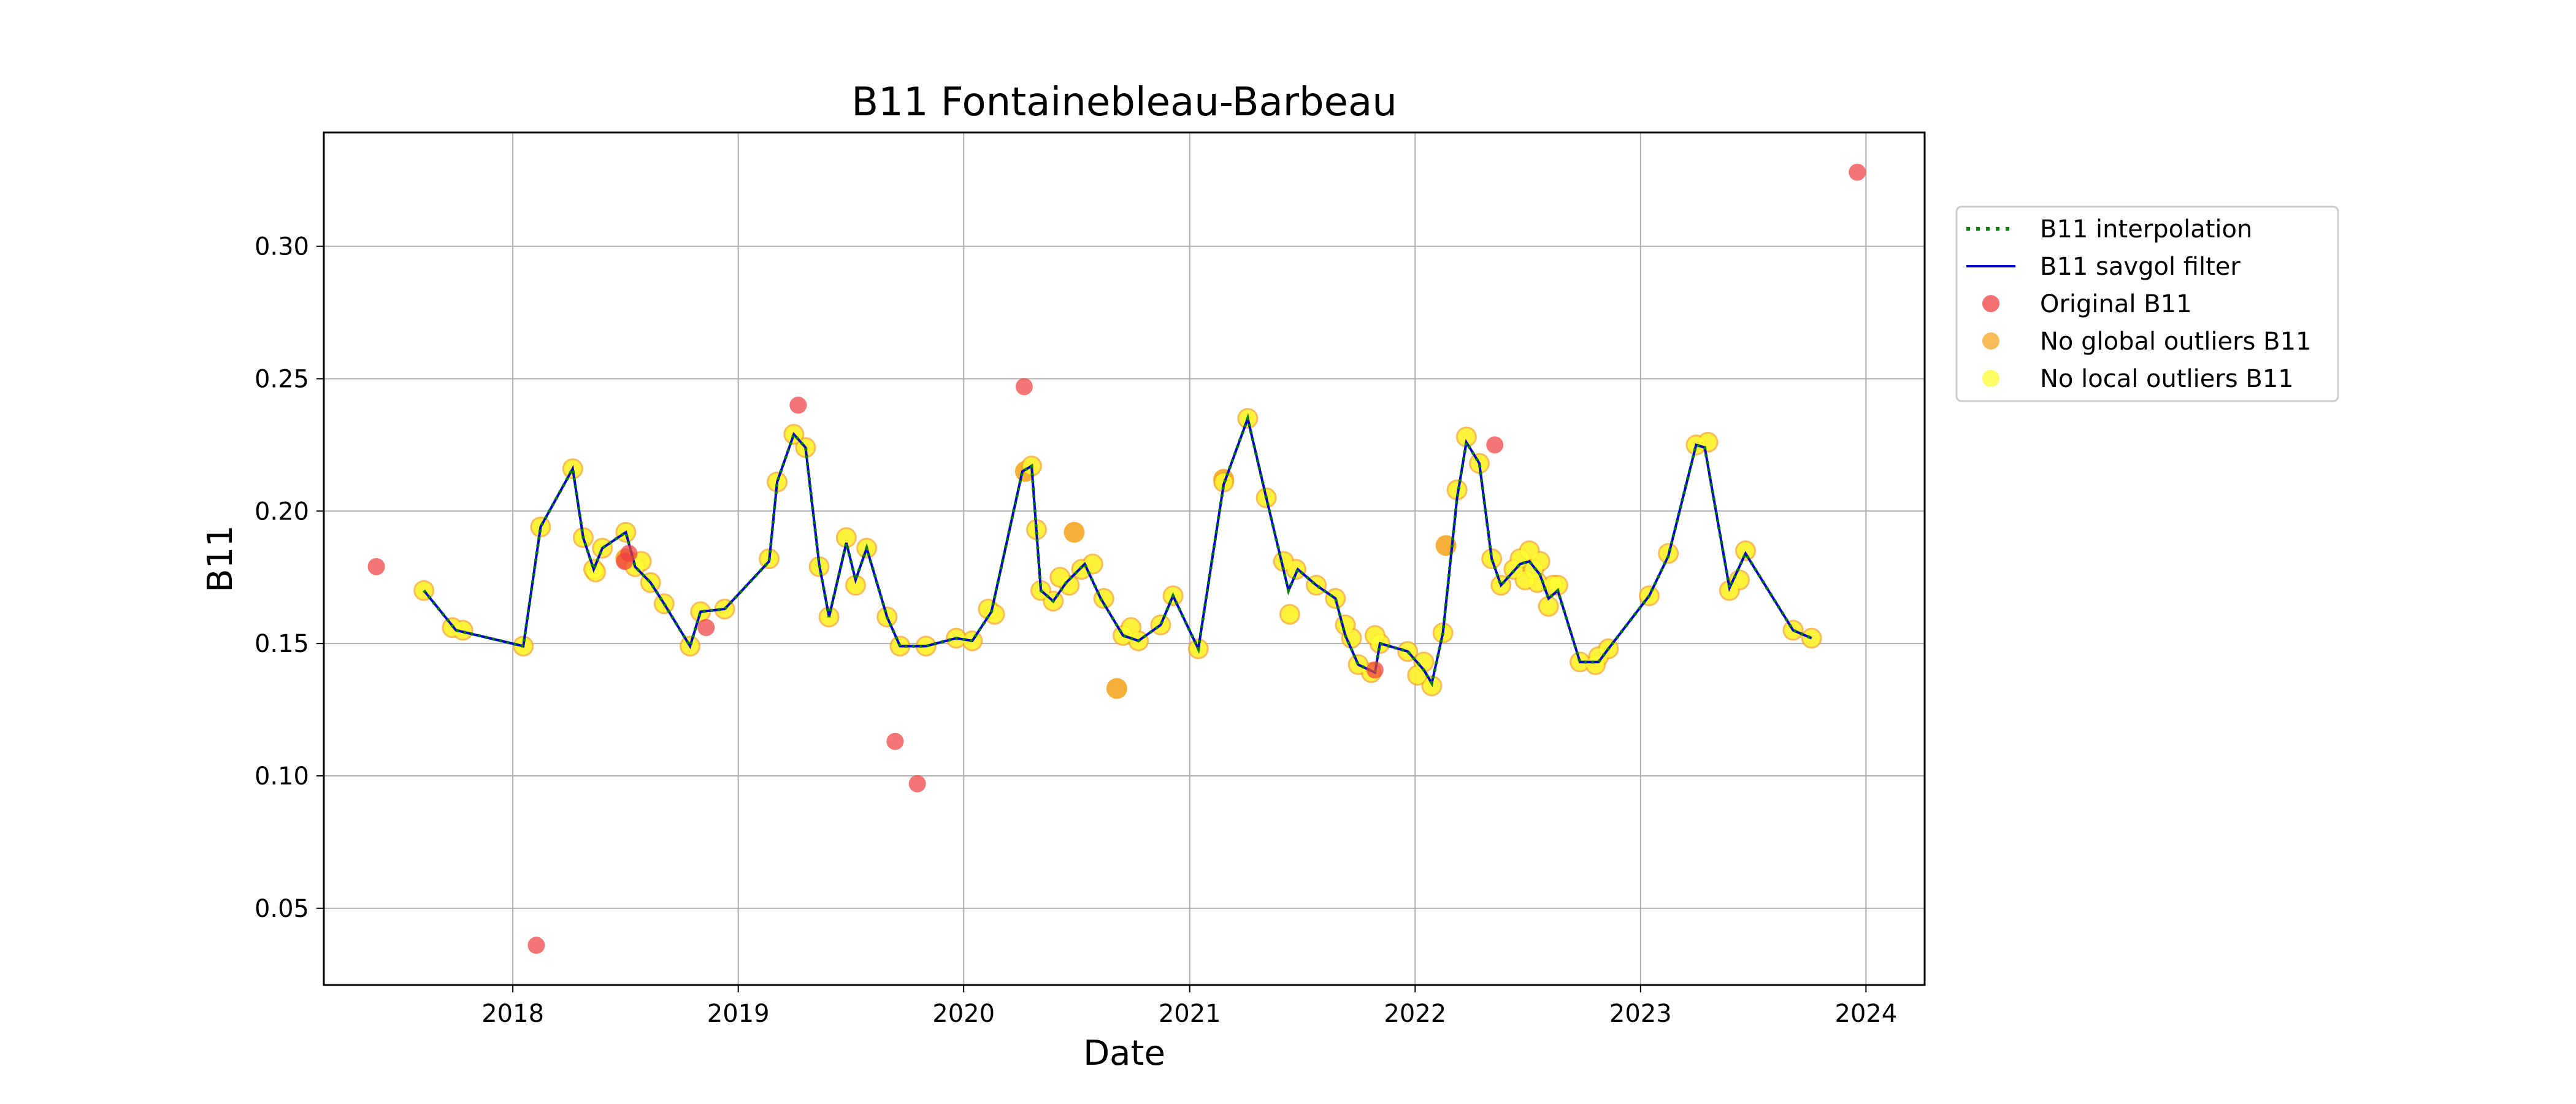 The width and height of the screenshot is (2576, 1104). I want to click on legend-frame, so click(2147, 303).